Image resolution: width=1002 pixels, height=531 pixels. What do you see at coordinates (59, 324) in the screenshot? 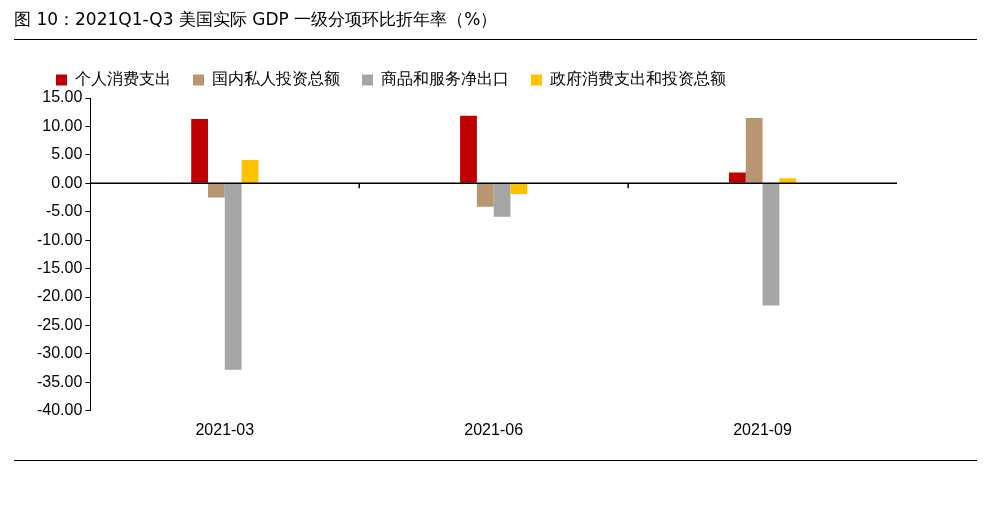
I see `y-tick-label: -25.00` at bounding box center [59, 324].